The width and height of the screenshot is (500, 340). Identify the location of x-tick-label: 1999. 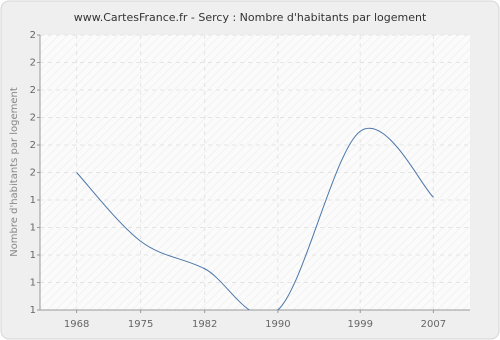
(359, 324).